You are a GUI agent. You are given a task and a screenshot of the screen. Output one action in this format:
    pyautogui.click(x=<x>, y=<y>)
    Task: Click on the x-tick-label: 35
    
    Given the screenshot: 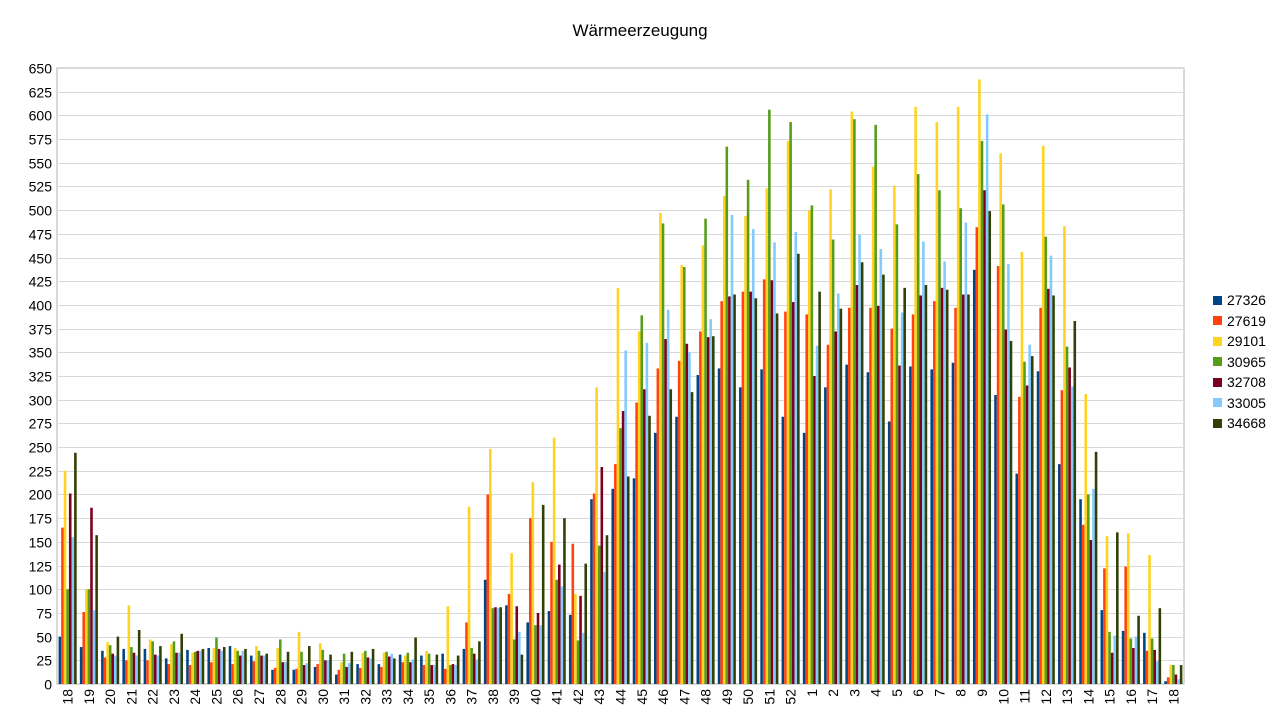 What is the action you would take?
    pyautogui.click(x=429, y=697)
    